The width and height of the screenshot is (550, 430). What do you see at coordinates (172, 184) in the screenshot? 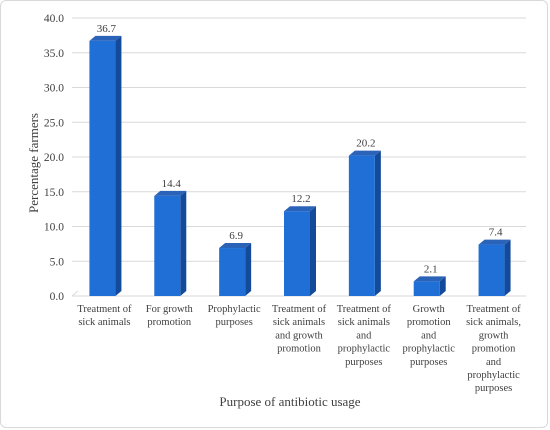
I see `data-label: 14.4` at bounding box center [172, 184].